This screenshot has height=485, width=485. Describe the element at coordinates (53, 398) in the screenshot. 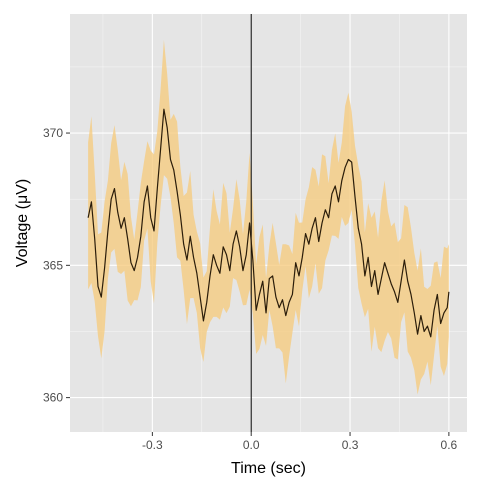

I see `y-tick-label: 360` at that location.